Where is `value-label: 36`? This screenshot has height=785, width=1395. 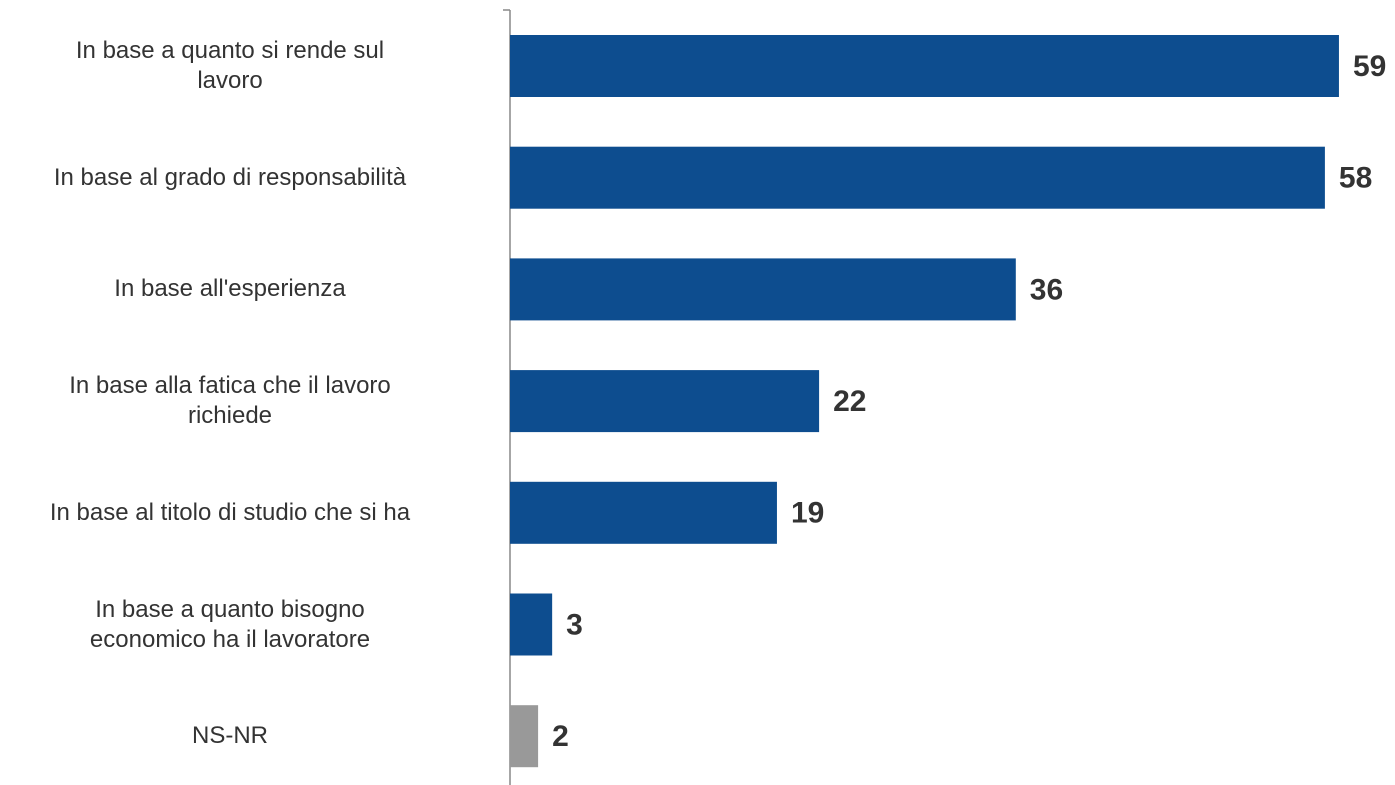 value-label: 36 is located at coordinates (1046, 289).